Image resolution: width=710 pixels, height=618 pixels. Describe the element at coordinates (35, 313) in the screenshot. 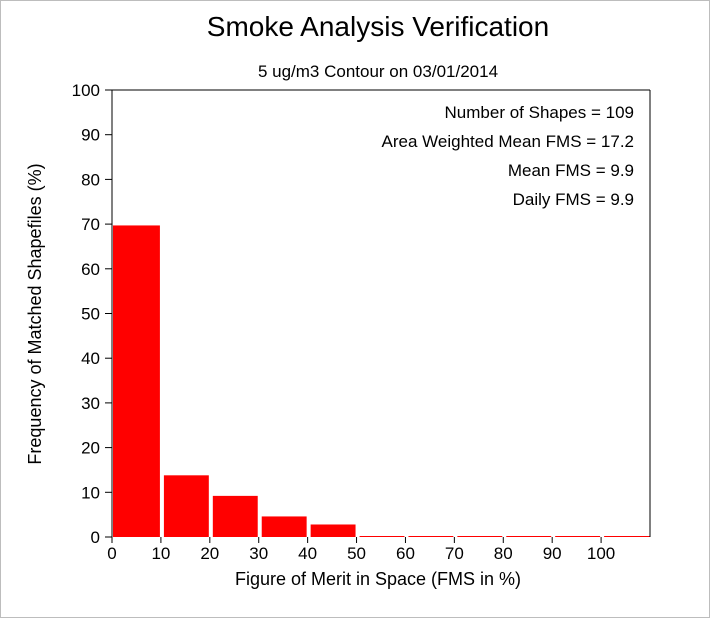

I see `y-axis-label: Frequency of Matched Shapefiles (%)` at that location.